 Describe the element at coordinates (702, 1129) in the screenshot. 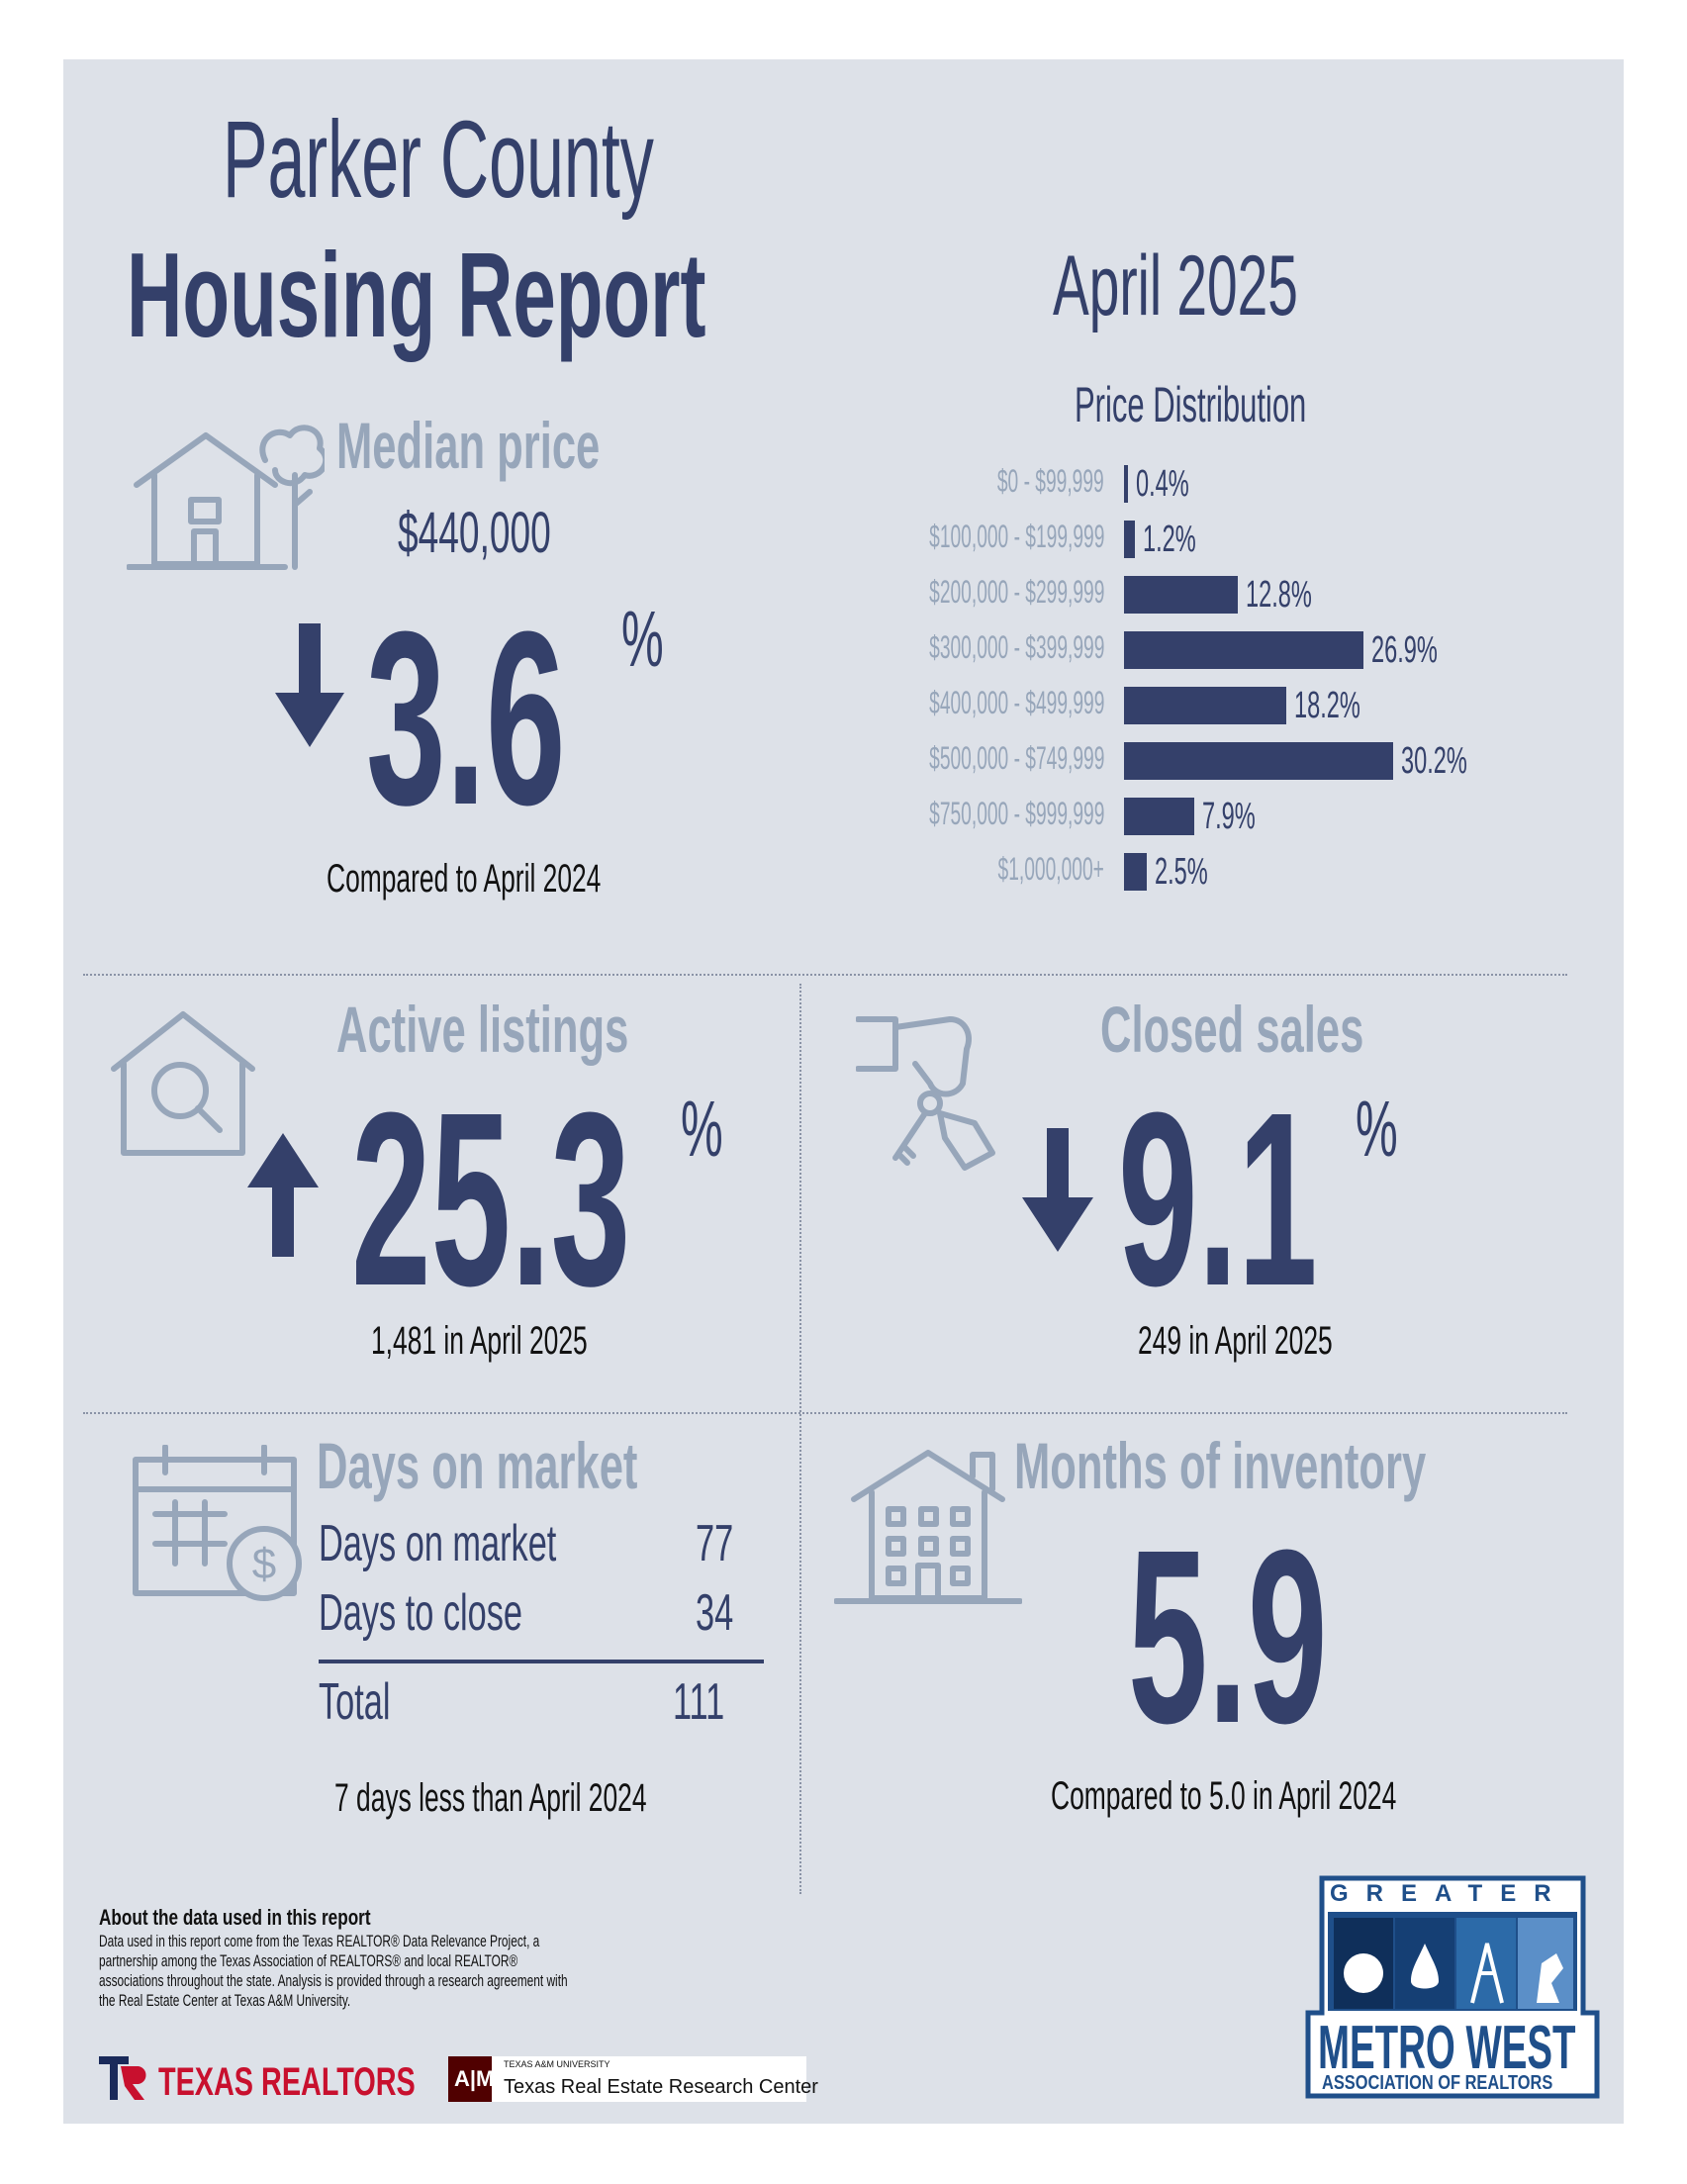

I see `active-listings-unit: %` at that location.